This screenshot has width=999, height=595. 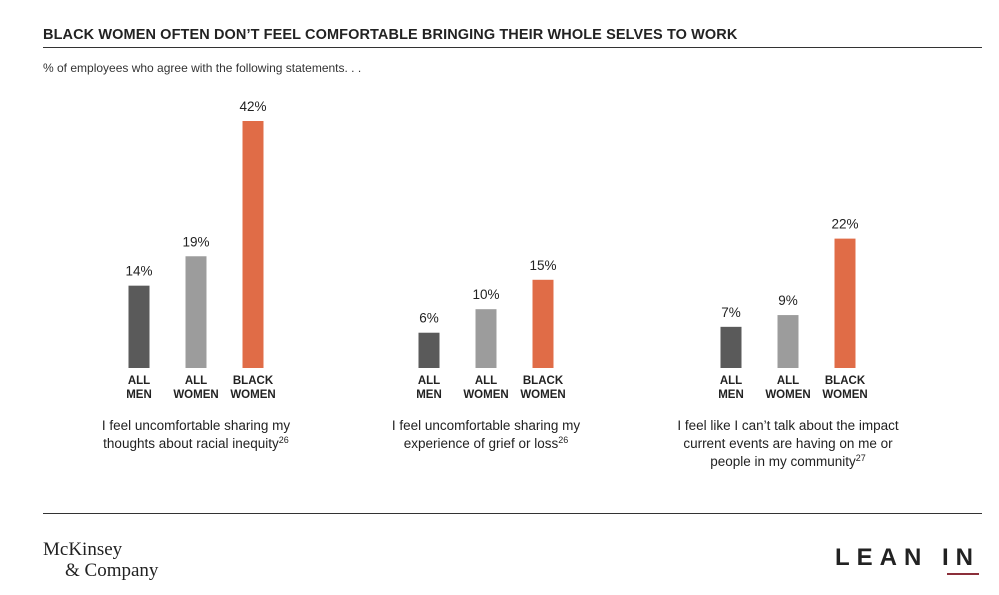 I want to click on data-label: 22%, so click(x=844, y=224).